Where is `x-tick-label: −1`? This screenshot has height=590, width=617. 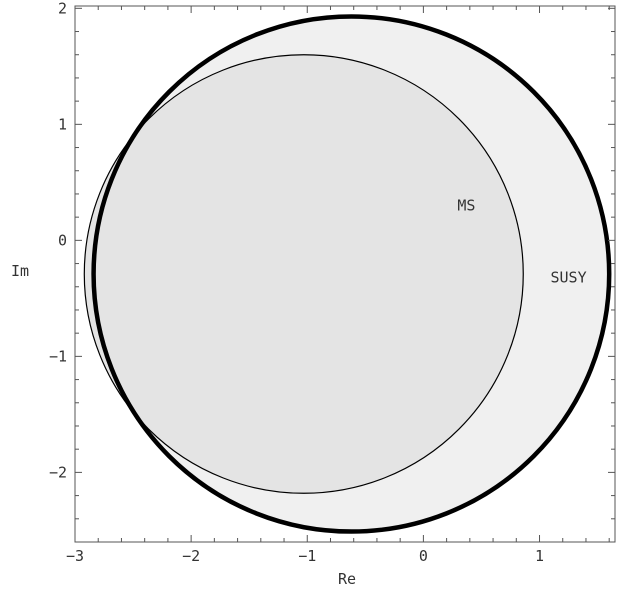 x-tick-label: −1 is located at coordinates (307, 556).